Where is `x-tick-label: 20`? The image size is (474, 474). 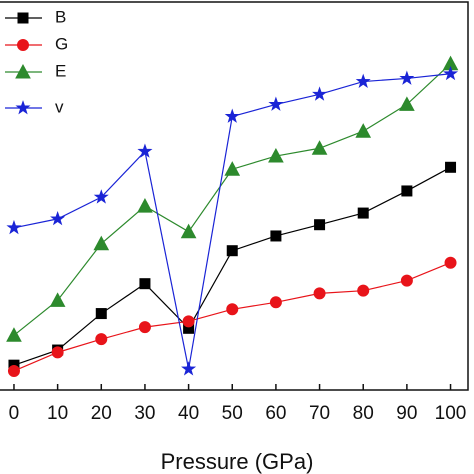 x-tick-label: 20 is located at coordinates (101, 413).